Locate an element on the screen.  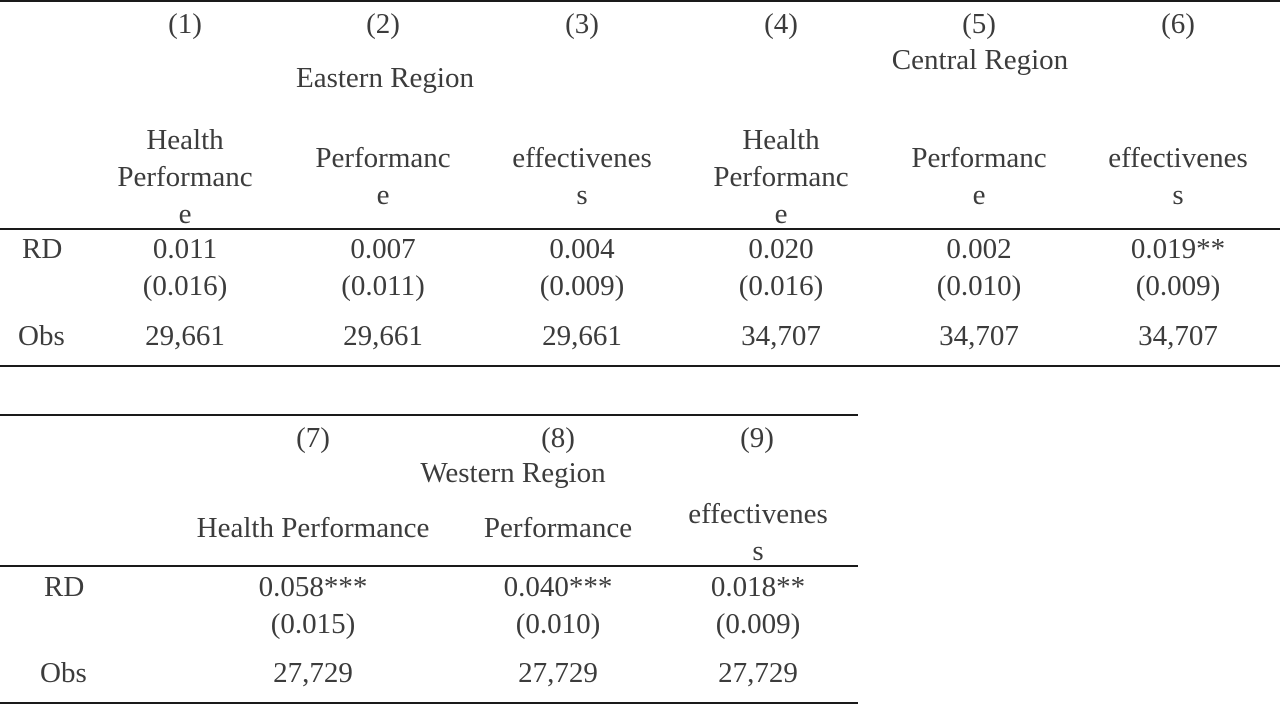
rd-coef: 0.040*** is located at coordinates (558, 587).